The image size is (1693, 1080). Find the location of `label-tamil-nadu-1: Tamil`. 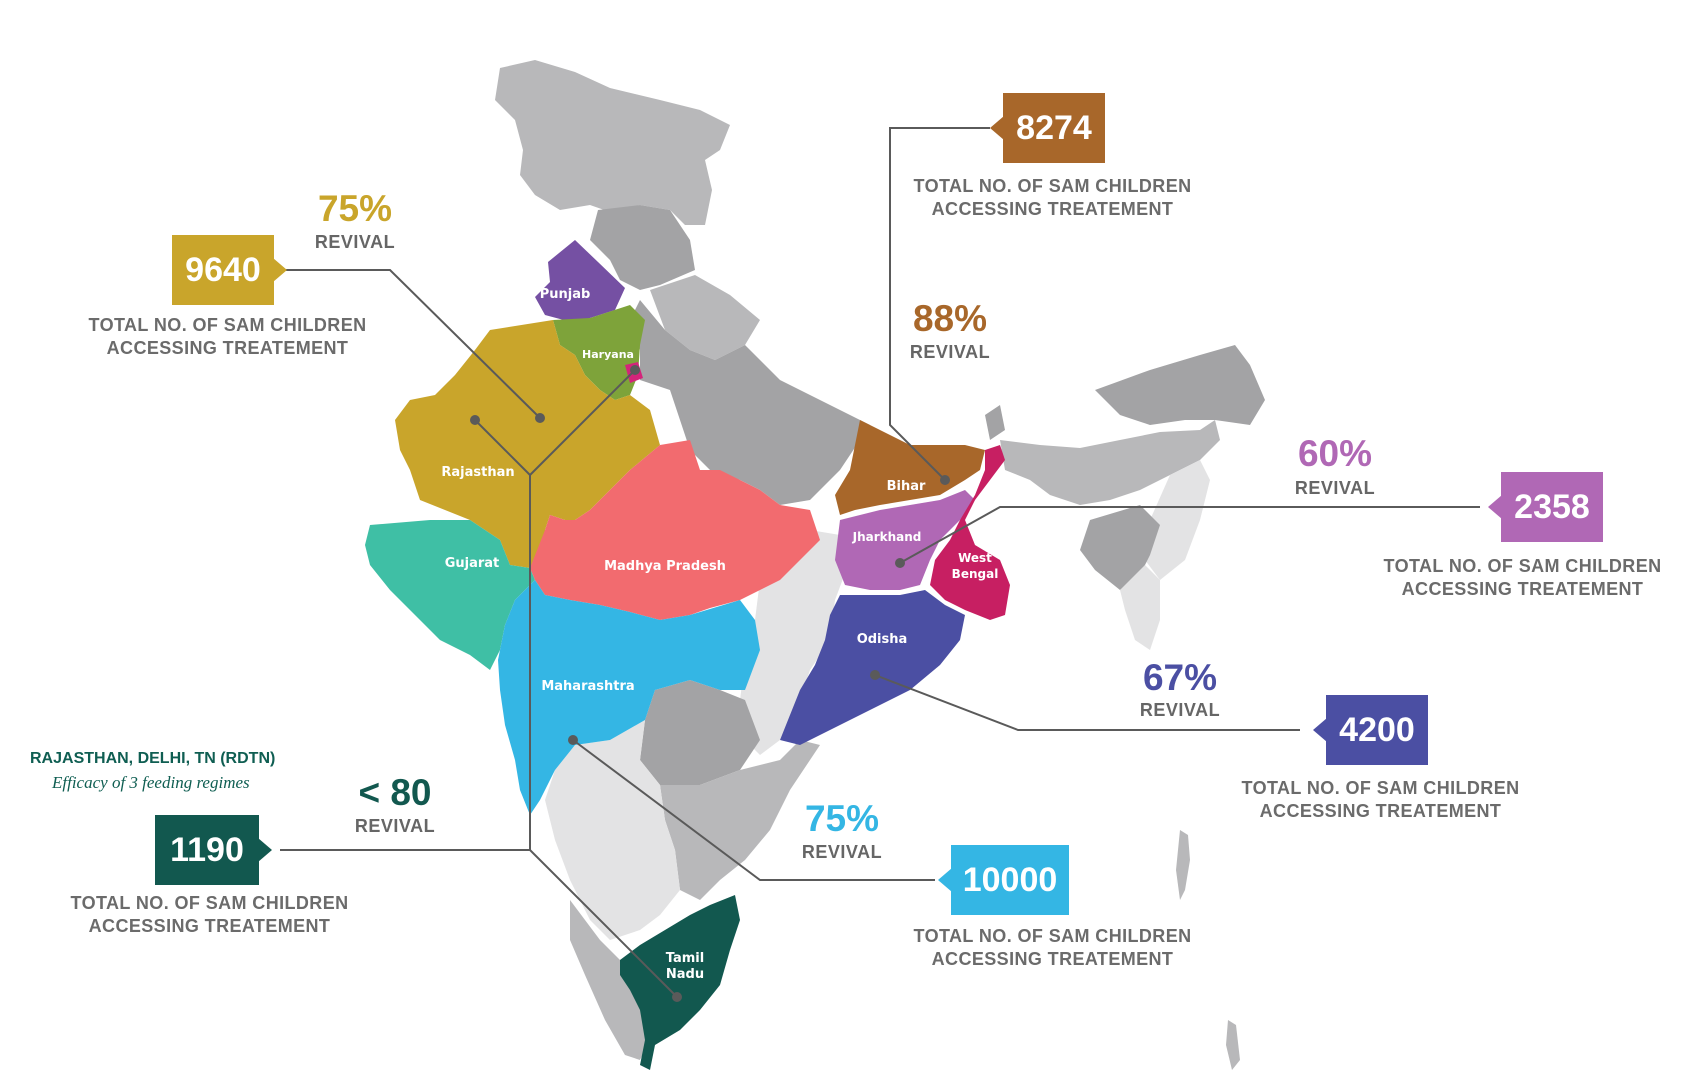

label-tamil-nadu-1: Tamil is located at coordinates (685, 958).